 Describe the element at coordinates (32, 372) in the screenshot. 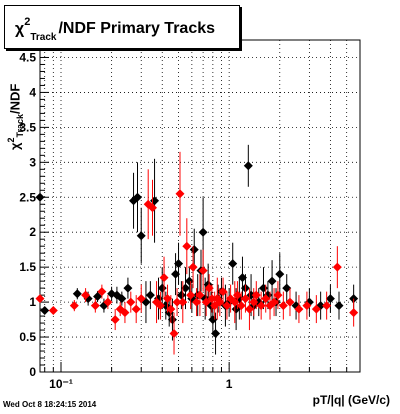

I see `y-tick-label: 0` at that location.